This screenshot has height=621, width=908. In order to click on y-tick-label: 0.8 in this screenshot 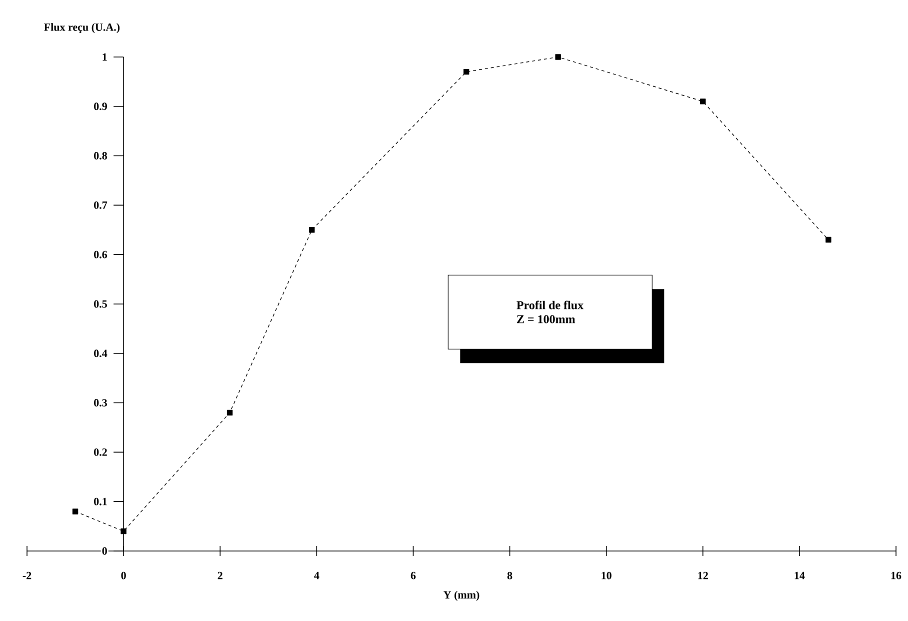, I will do `click(101, 156)`.